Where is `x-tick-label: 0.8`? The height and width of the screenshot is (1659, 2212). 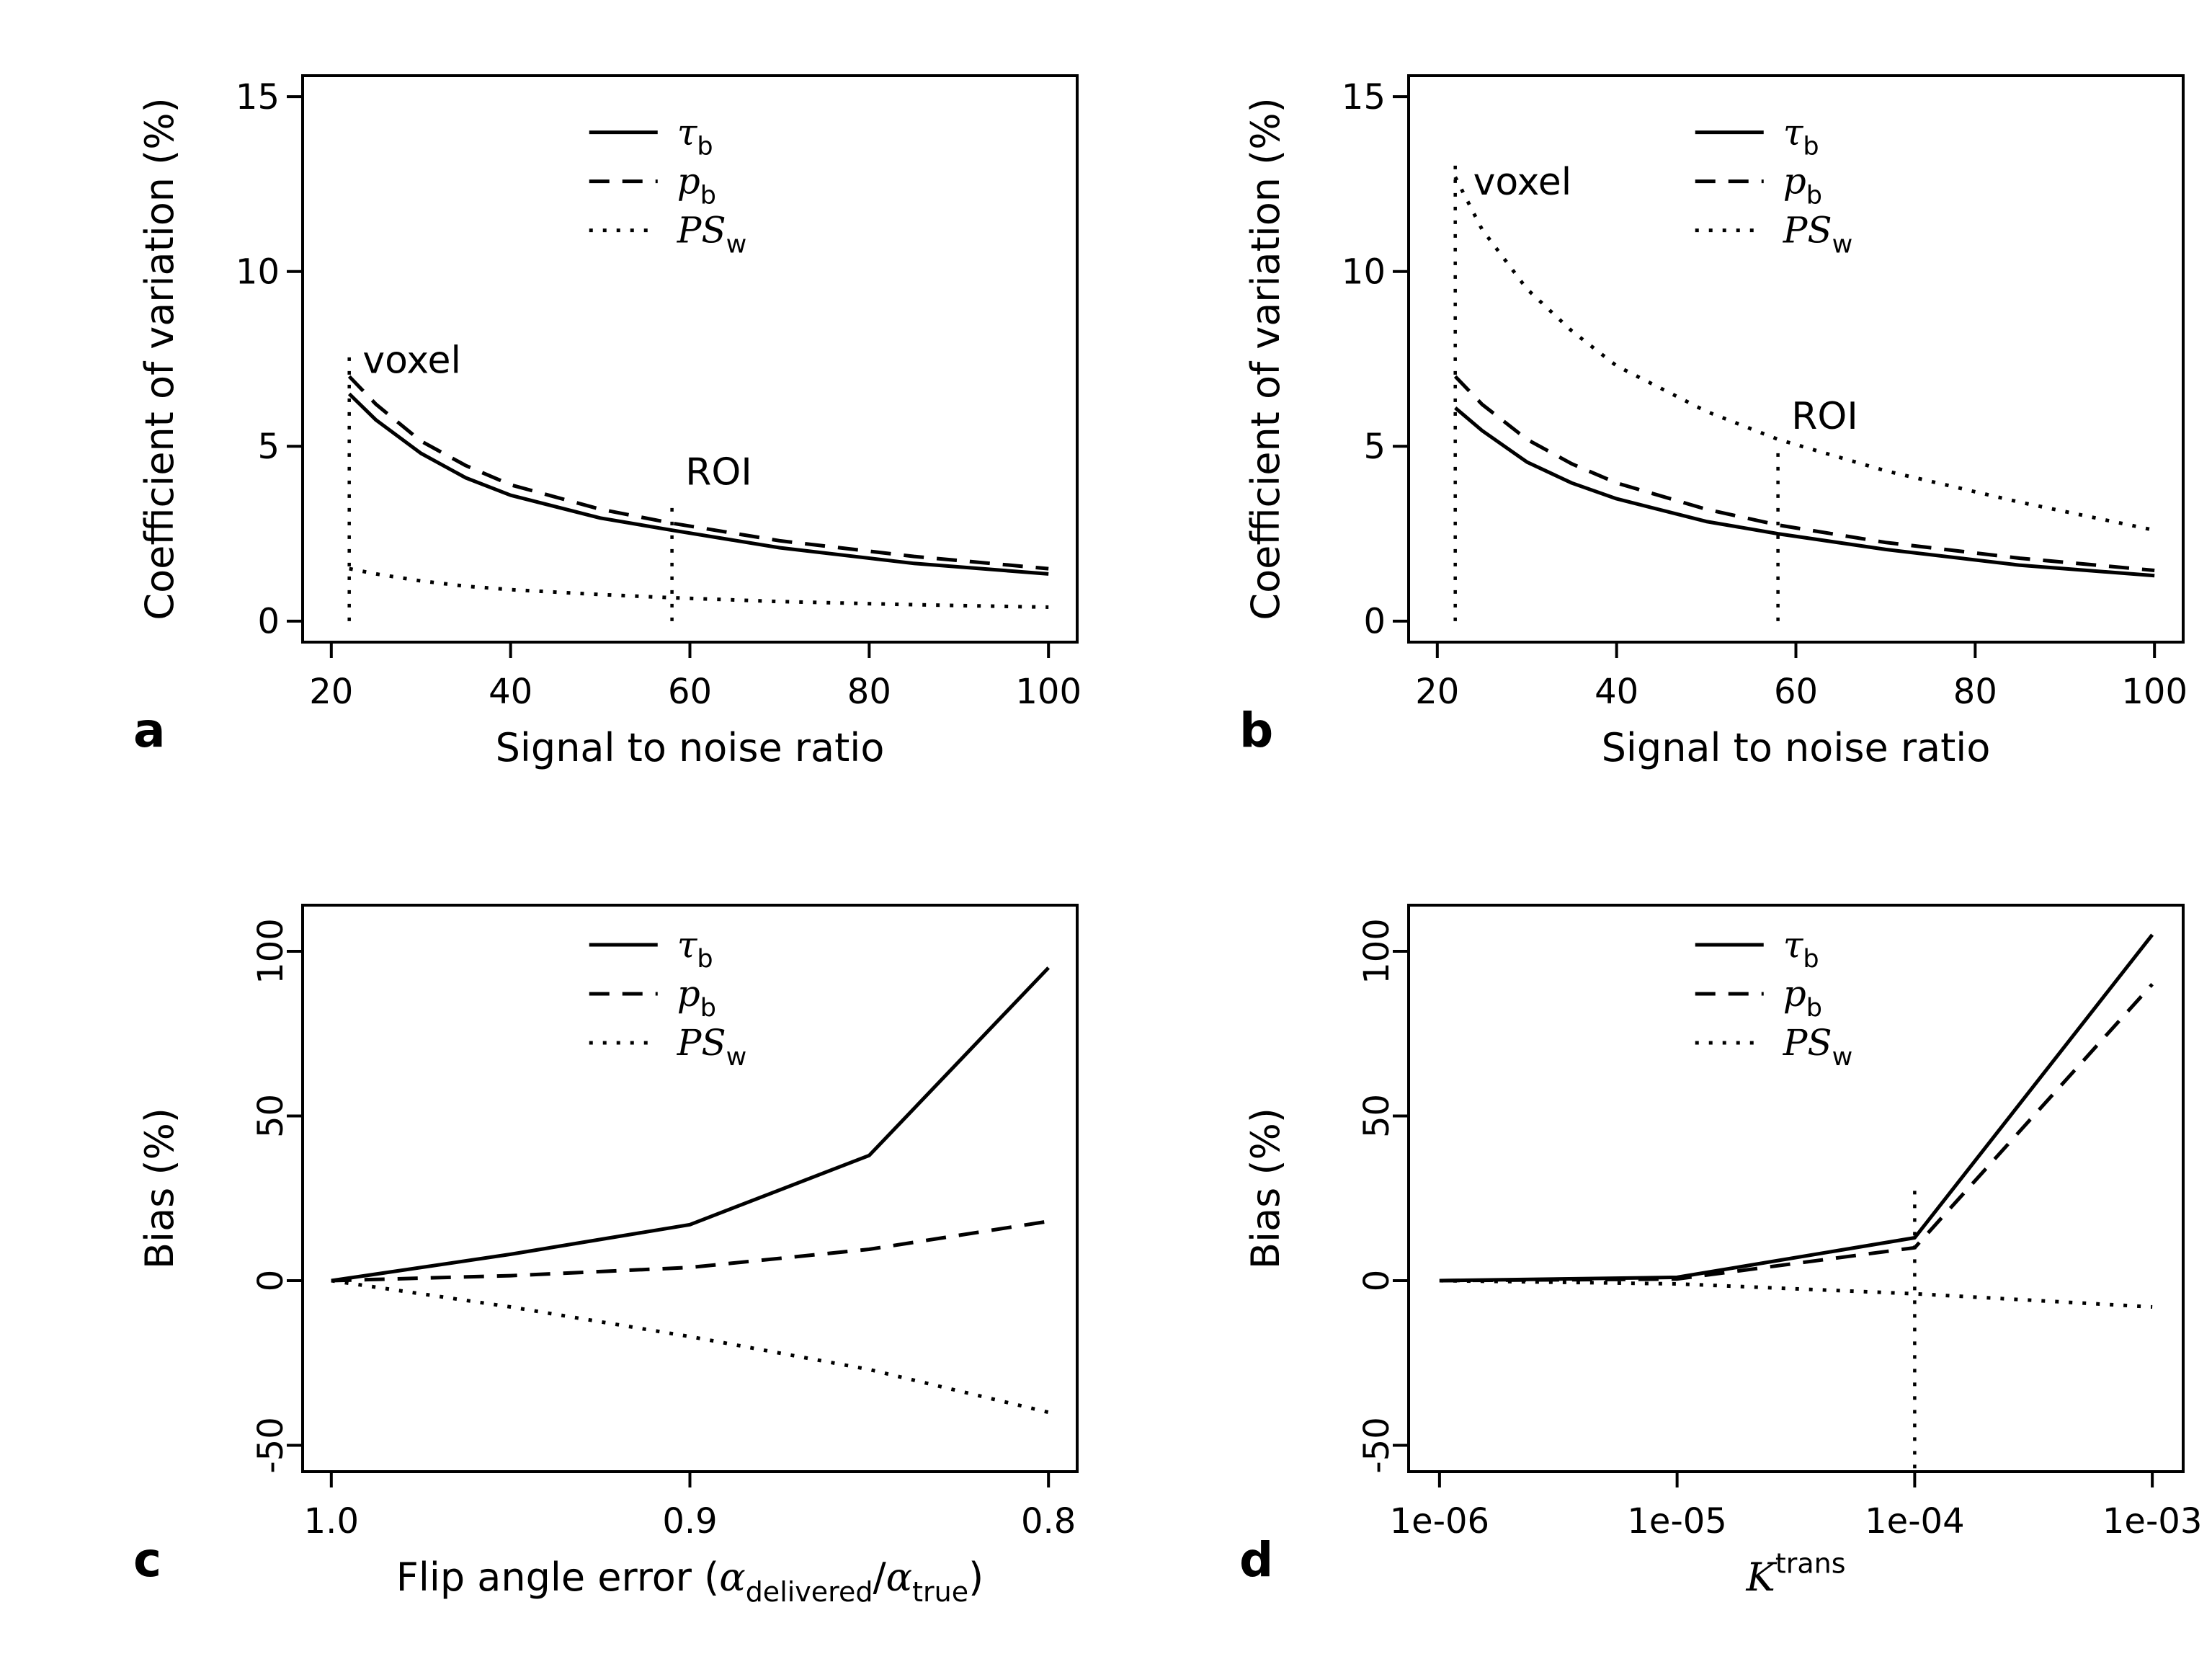 x-tick-label: 0.8 is located at coordinates (1049, 1522).